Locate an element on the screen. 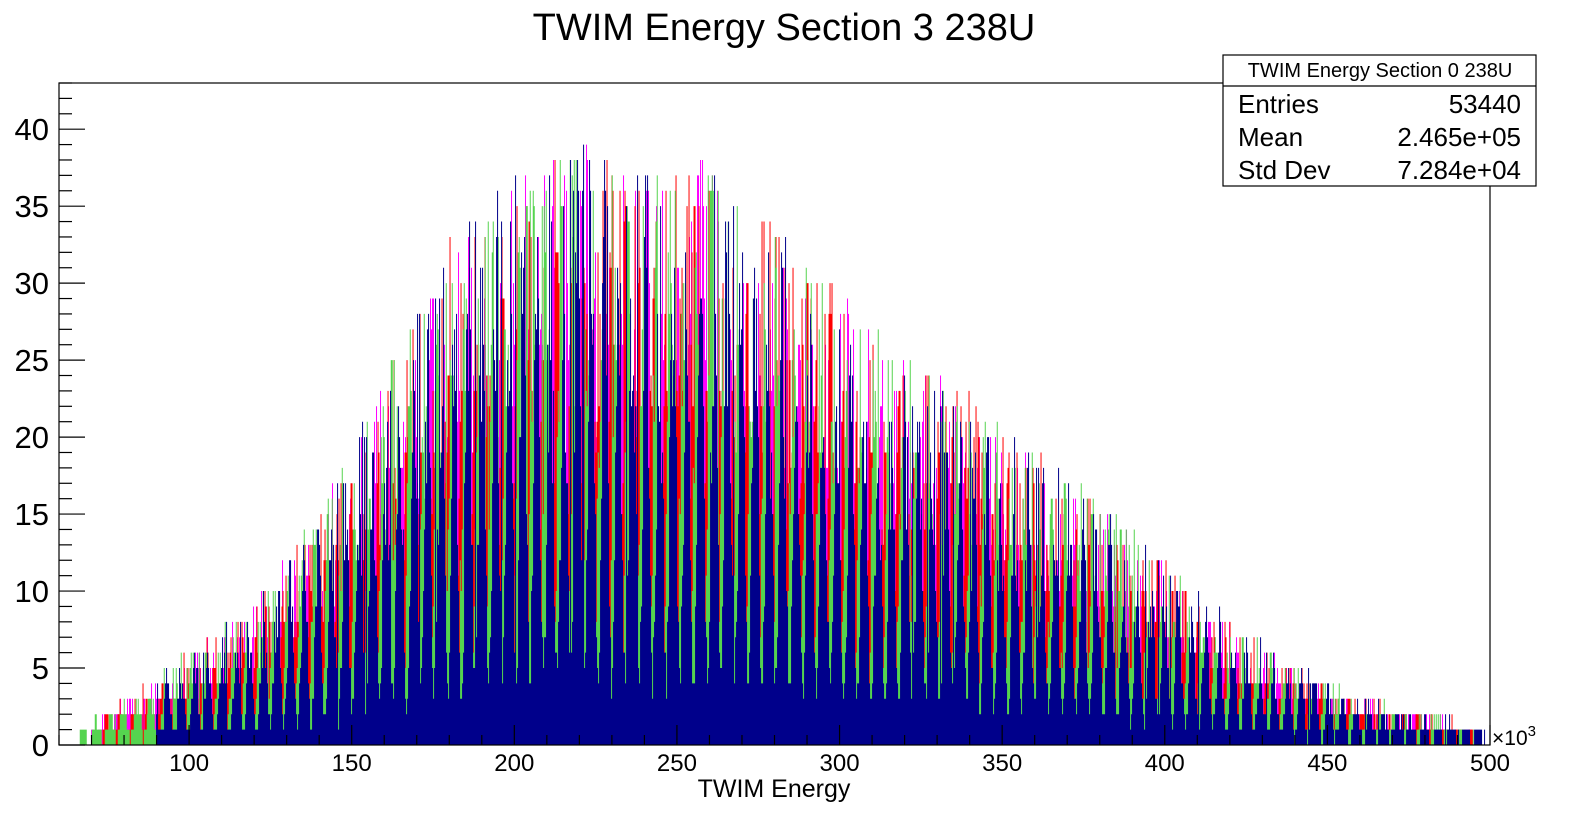 Image resolution: width=1589 pixels, height=838 pixels. y-tick-label: 15 is located at coordinates (32, 514).